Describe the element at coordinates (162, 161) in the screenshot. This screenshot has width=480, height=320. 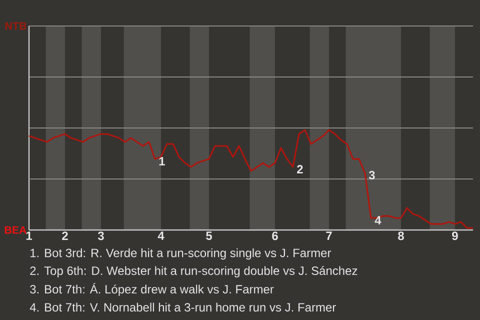
I see `annotation: 1` at that location.